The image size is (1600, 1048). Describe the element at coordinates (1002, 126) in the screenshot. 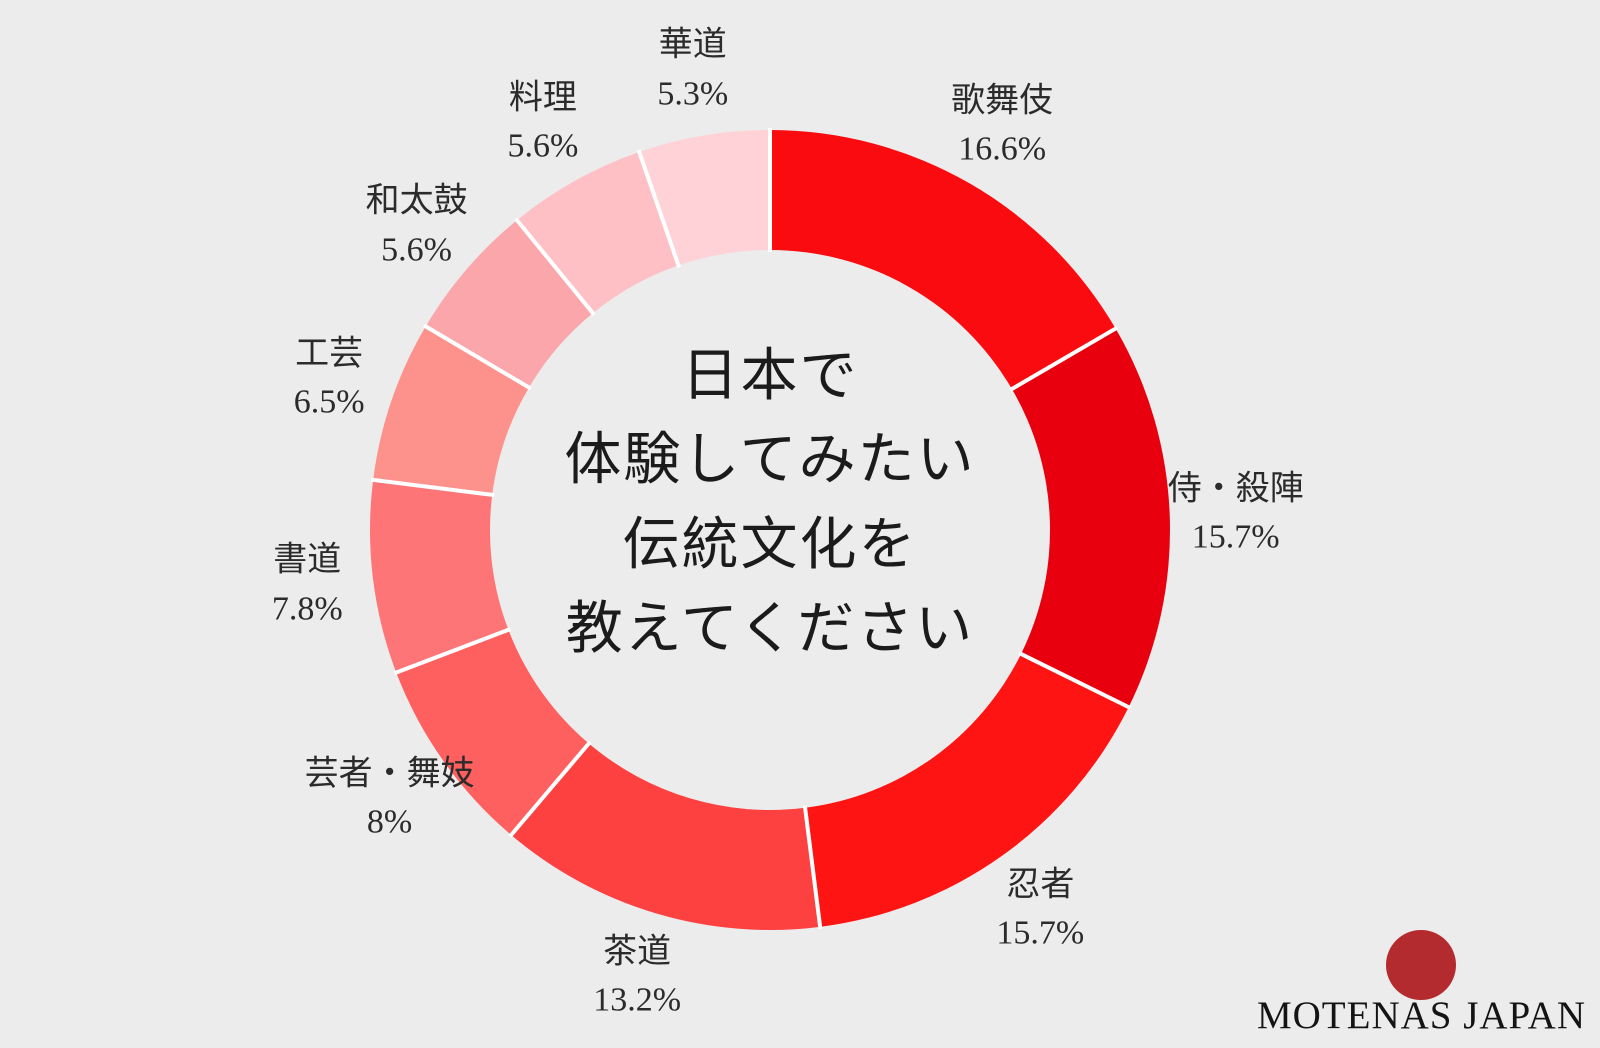

I see `segment-label-1: 歌舞伎 16.6%` at that location.